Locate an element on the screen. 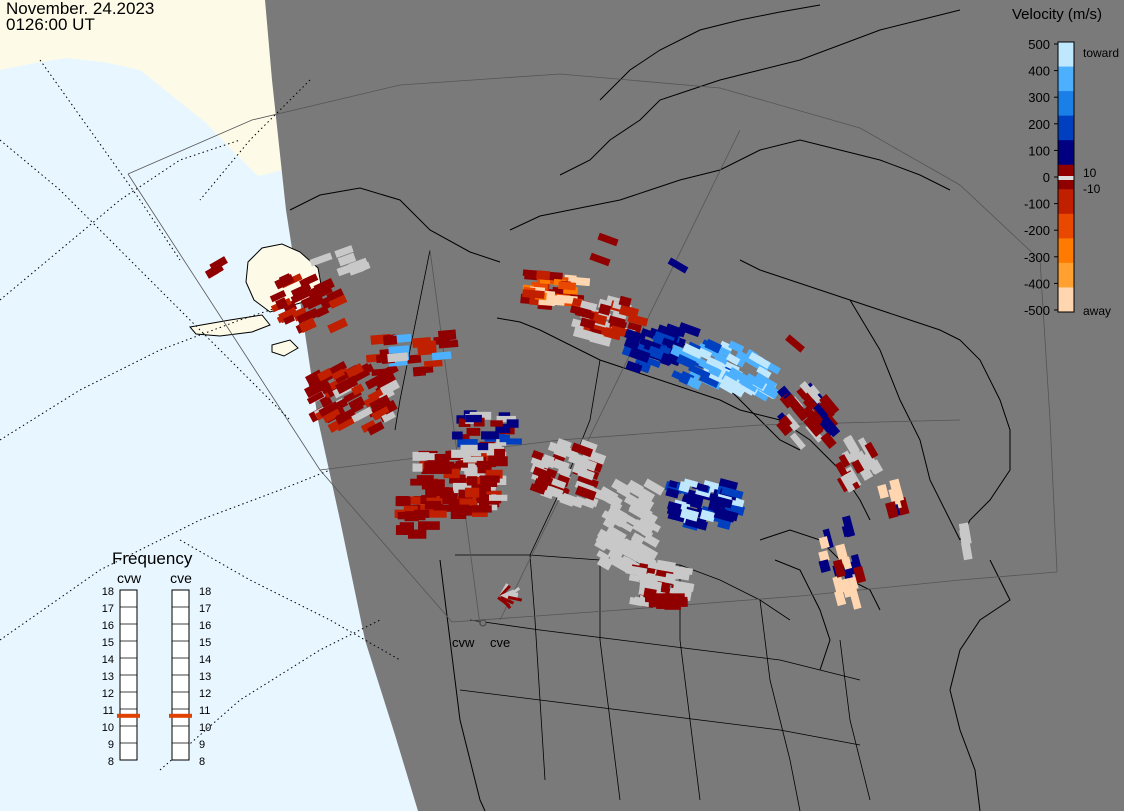 This screenshot has width=1124, height=811. toward-label: toward is located at coordinates (1101, 53).